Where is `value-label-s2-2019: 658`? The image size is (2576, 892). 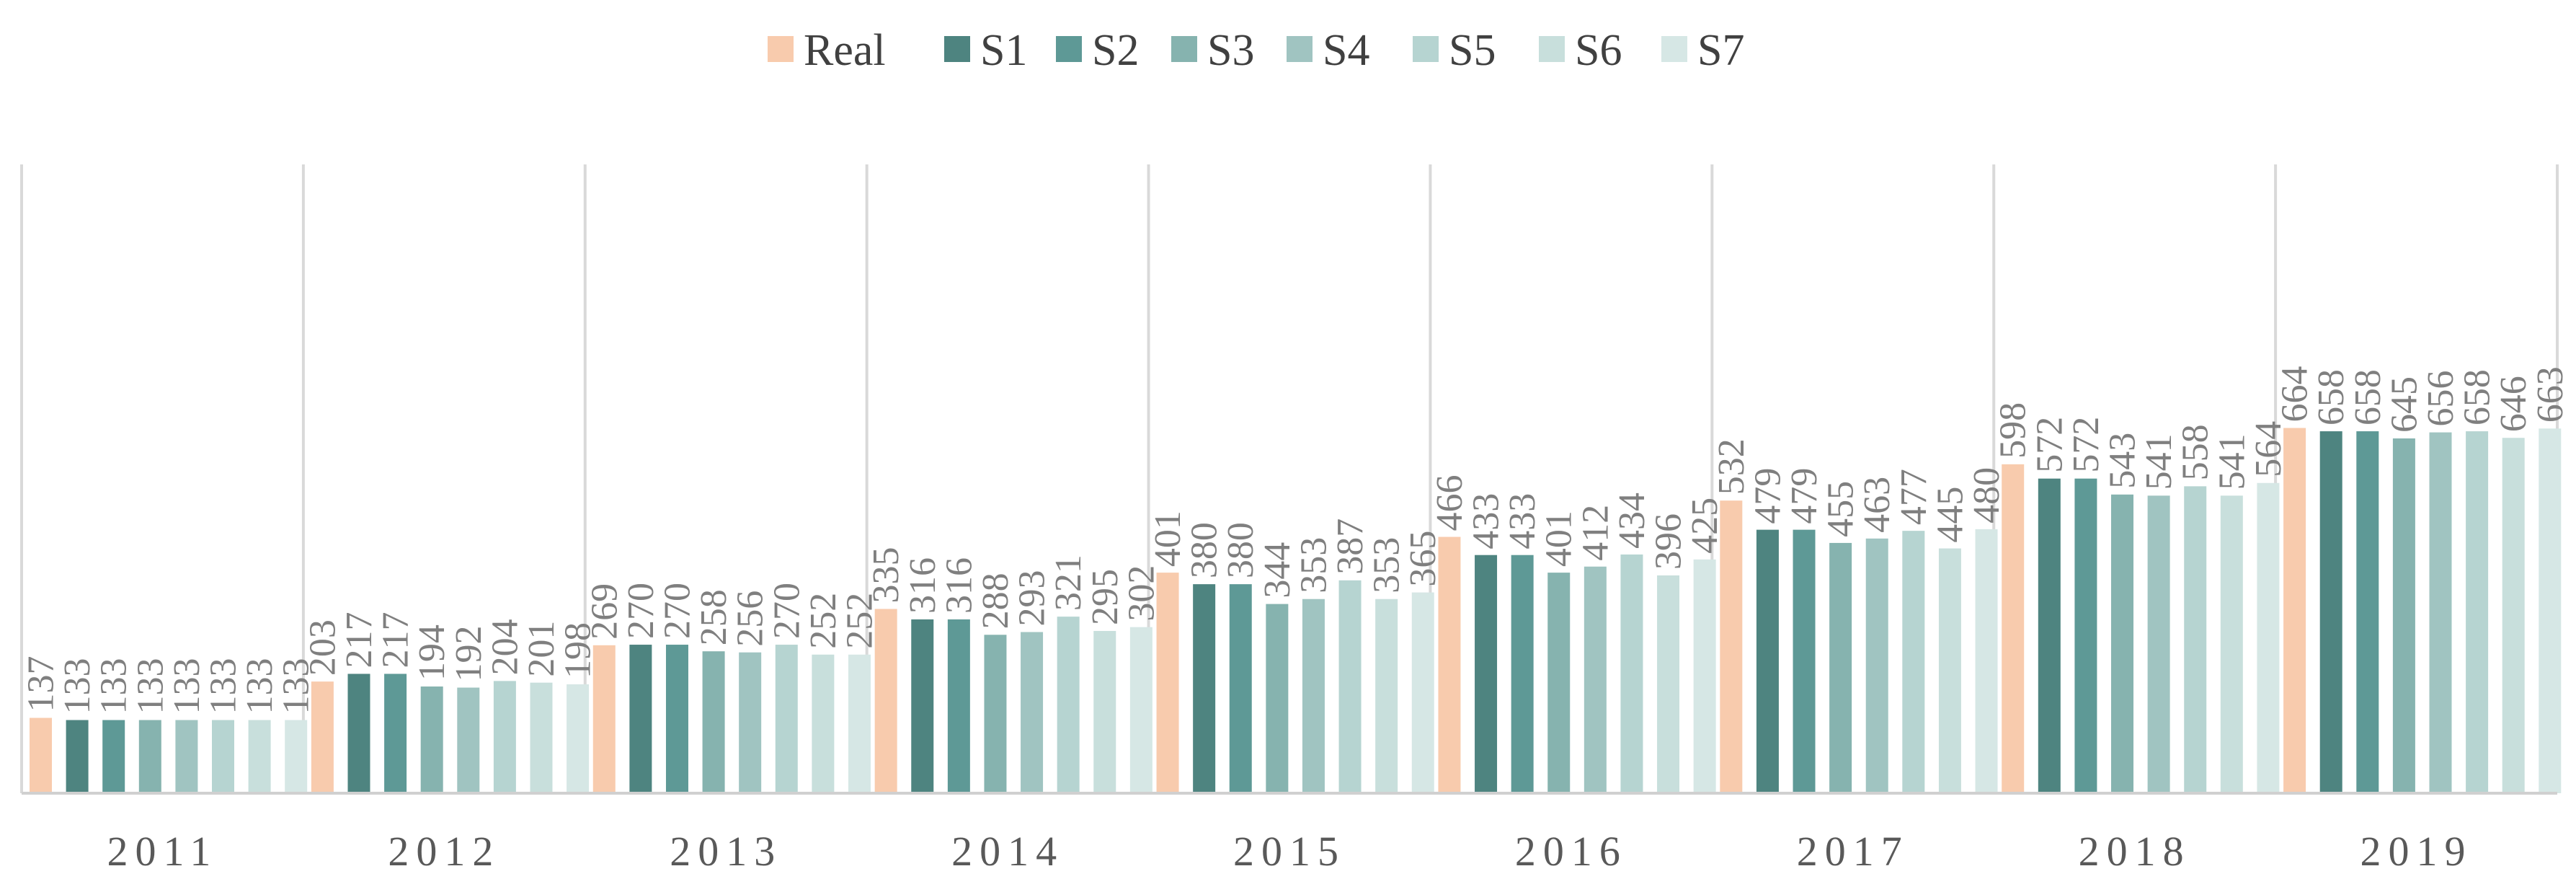 value-label-s2-2019: 658 is located at coordinates (2368, 397).